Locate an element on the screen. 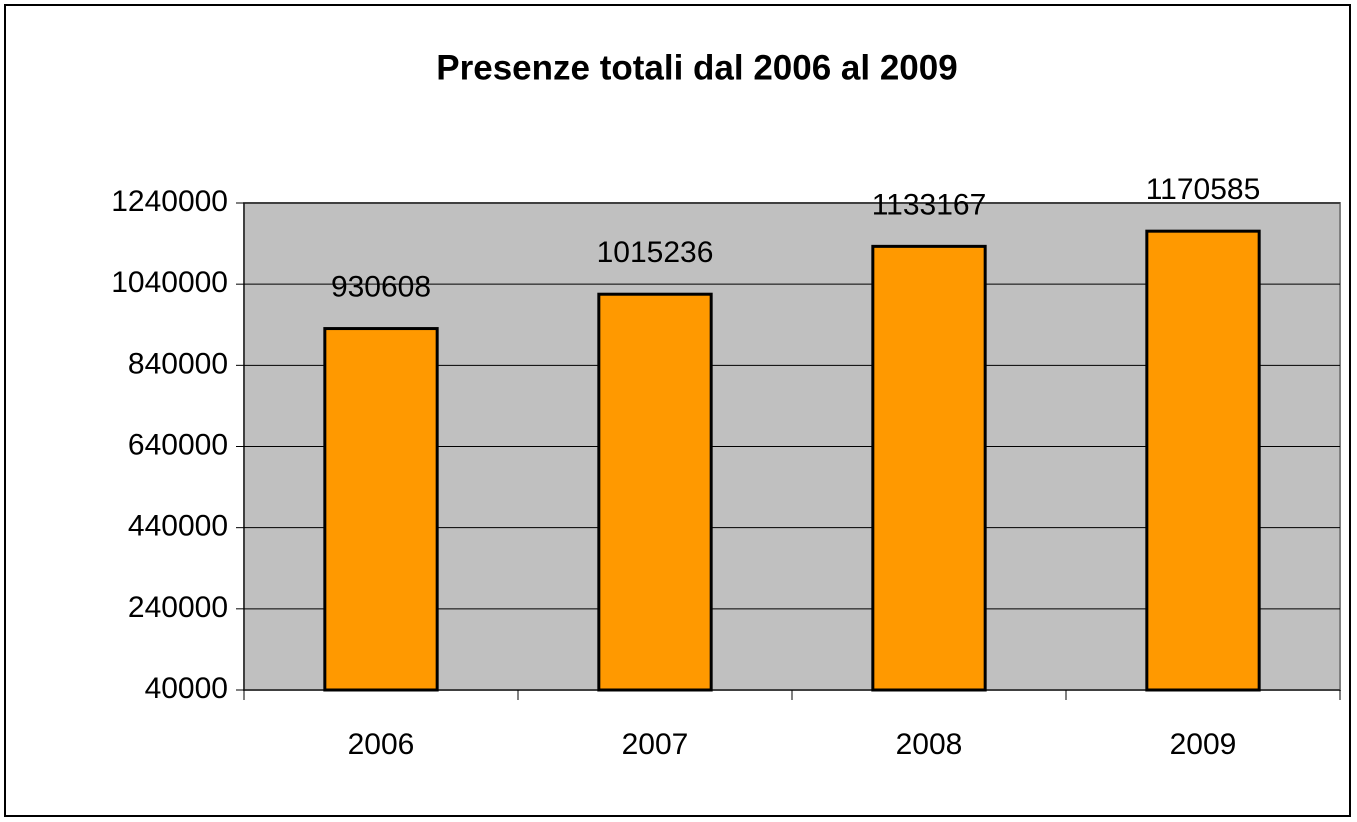  value-label: 930608 is located at coordinates (381, 286).